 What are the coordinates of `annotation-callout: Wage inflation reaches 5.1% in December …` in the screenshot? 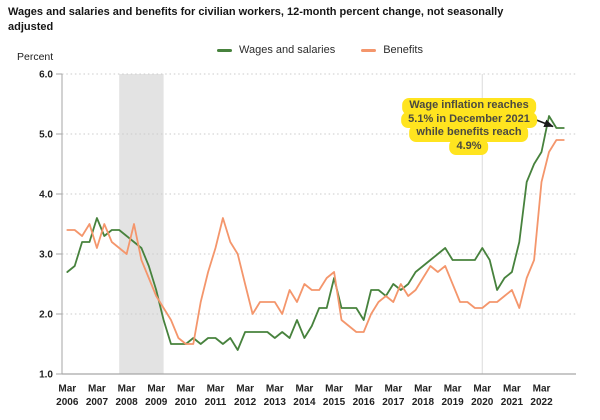 It's located at (469, 127).